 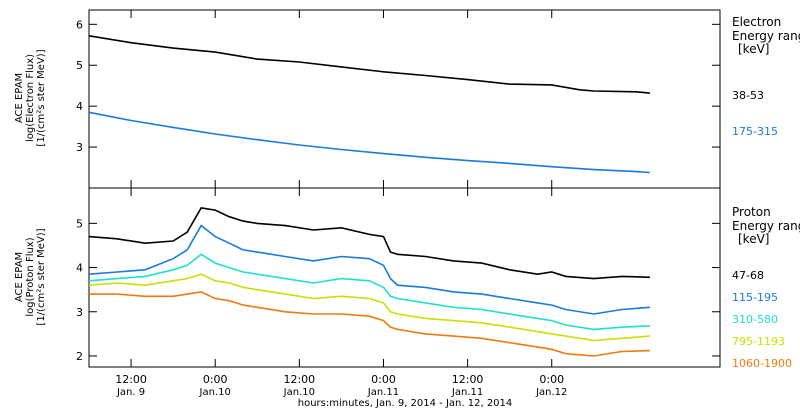 I want to click on electron-y-label-line-3: [1/(cm²s ster MeV)], so click(x=41, y=97).